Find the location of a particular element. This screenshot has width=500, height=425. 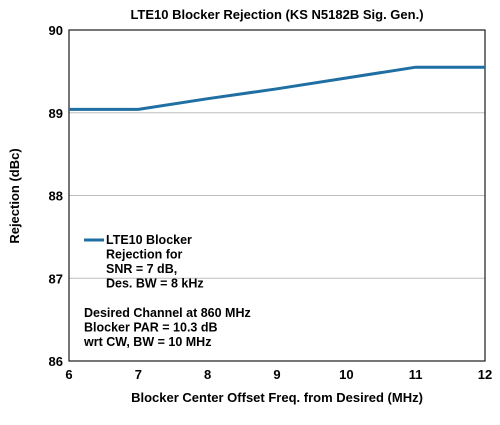

series-layer is located at coordinates (277, 88).